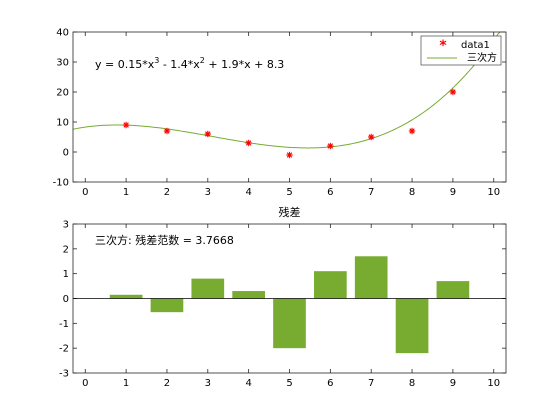  Describe the element at coordinates (202, 60) in the screenshot. I see `fit-equation-exponent-2: 2` at that location.